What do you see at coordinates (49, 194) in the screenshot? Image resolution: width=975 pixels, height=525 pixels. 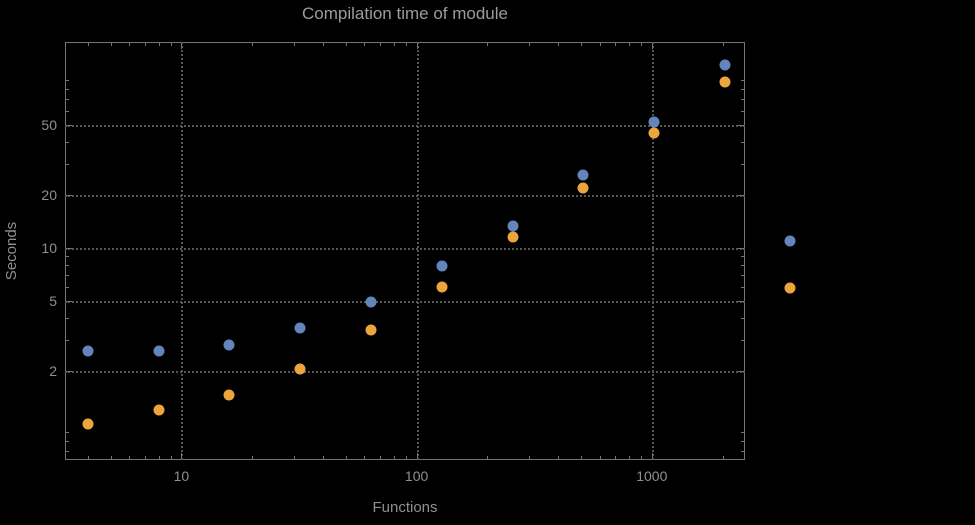 I see `y-tick-label: 20` at bounding box center [49, 194].